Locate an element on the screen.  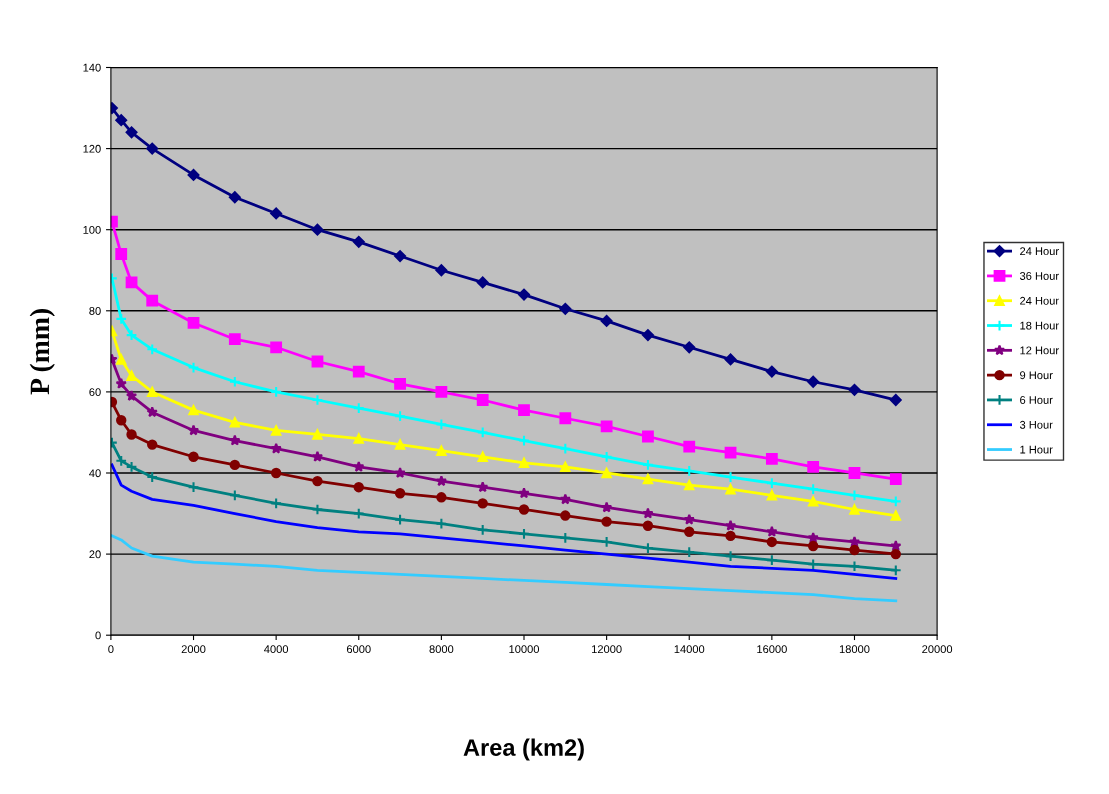
legend-label: 18 Hour is located at coordinates (1039, 325).